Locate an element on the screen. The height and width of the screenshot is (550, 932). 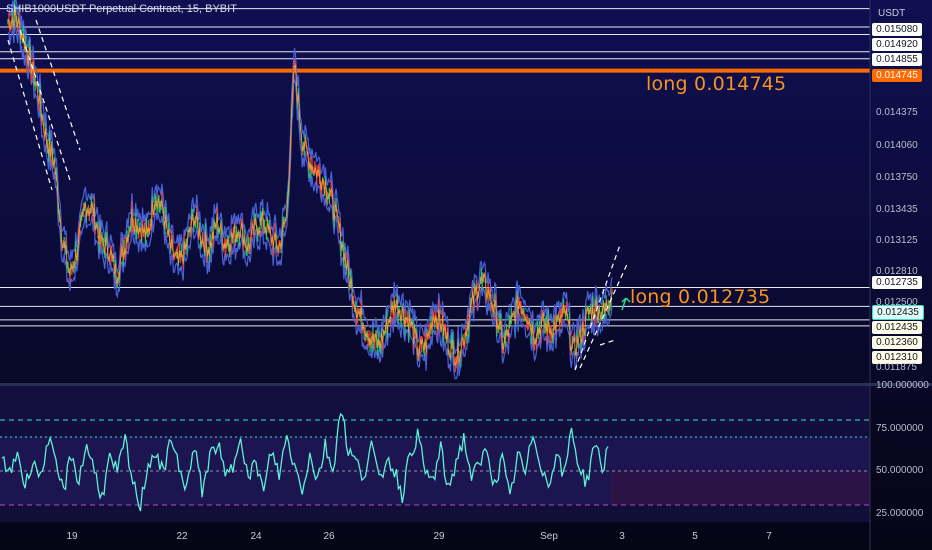
oscillator-band-shade is located at coordinates (740, 488).